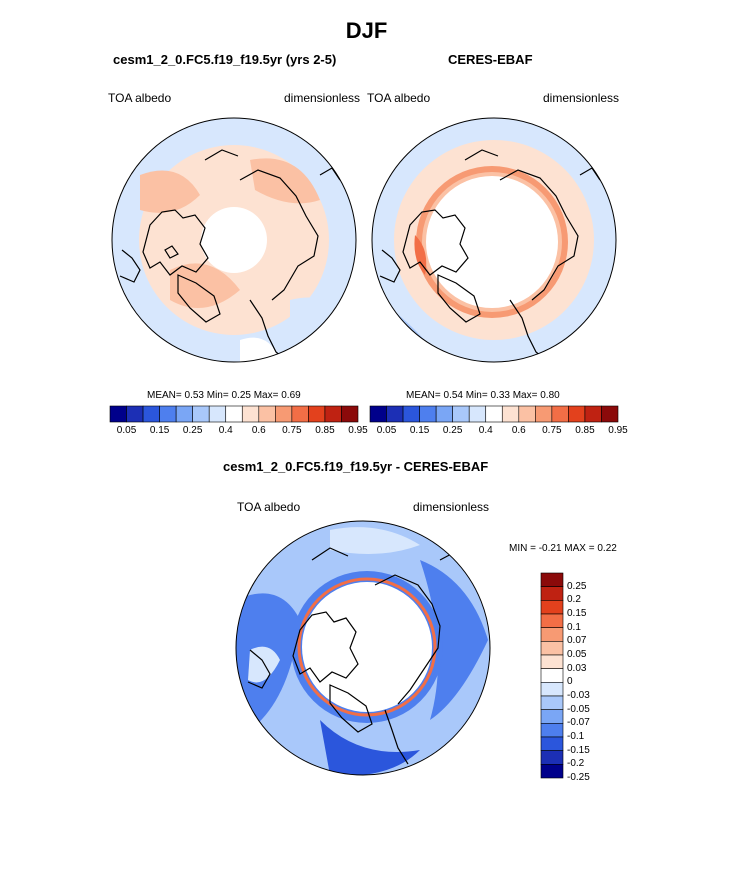 This screenshot has height=882, width=733. What do you see at coordinates (578, 723) in the screenshot?
I see `colorbar-tick-label: -0.07` at bounding box center [578, 723].